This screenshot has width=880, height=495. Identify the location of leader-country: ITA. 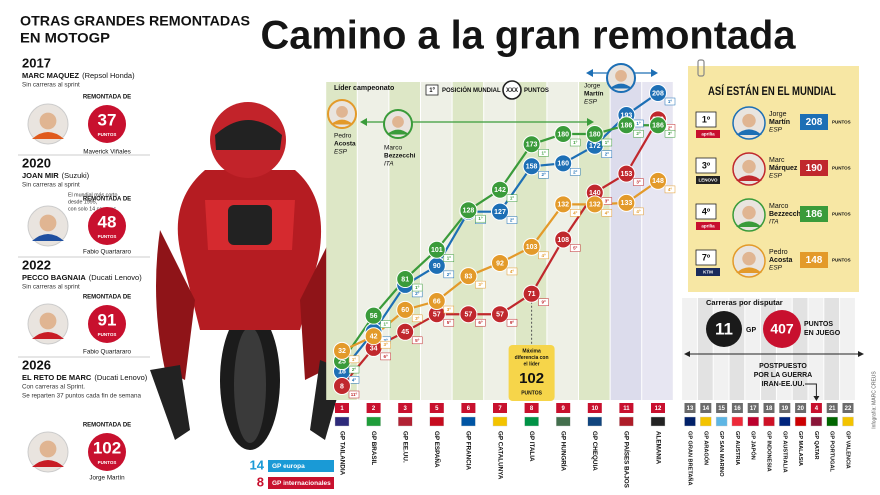
(389, 164).